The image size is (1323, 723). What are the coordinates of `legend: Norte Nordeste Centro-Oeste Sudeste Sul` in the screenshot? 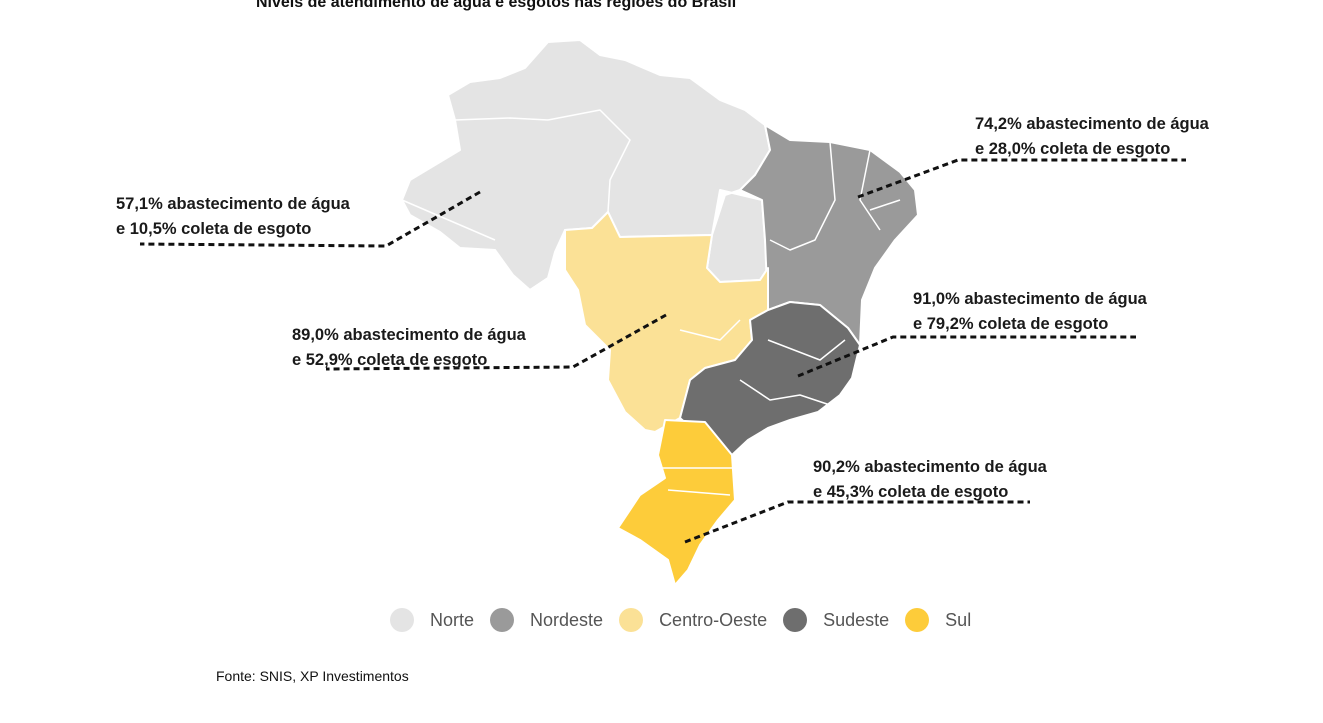 It's located at (688, 620).